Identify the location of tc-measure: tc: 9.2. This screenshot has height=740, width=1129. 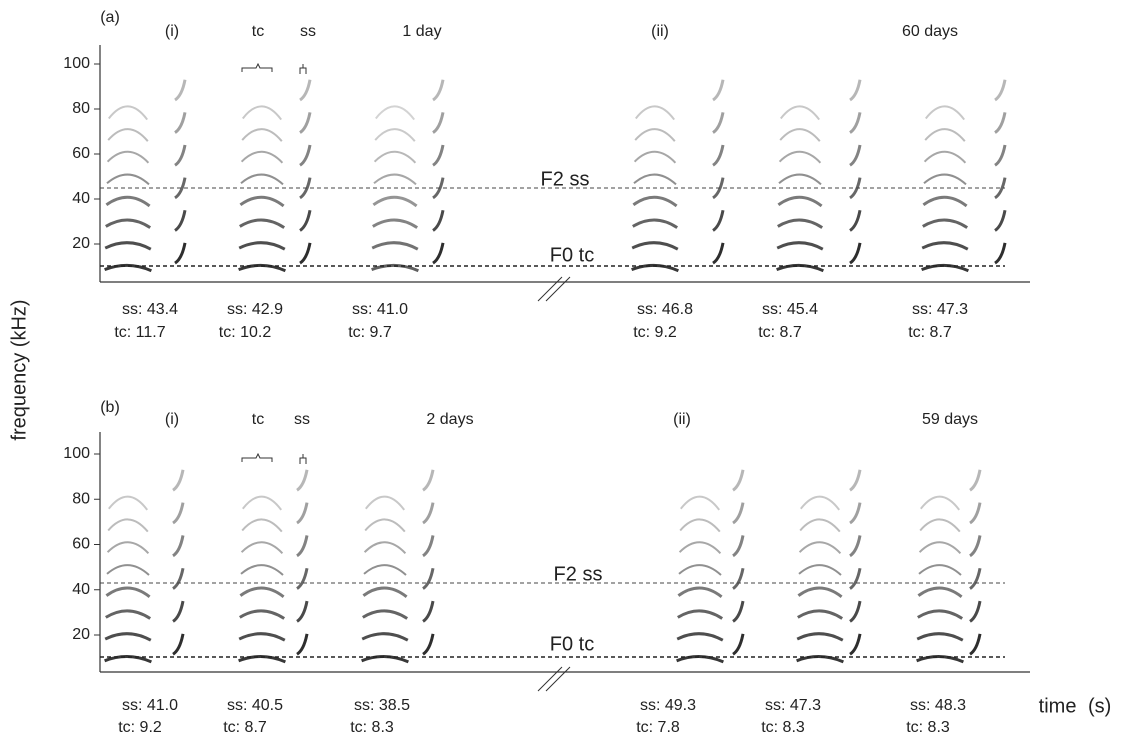
(140, 727).